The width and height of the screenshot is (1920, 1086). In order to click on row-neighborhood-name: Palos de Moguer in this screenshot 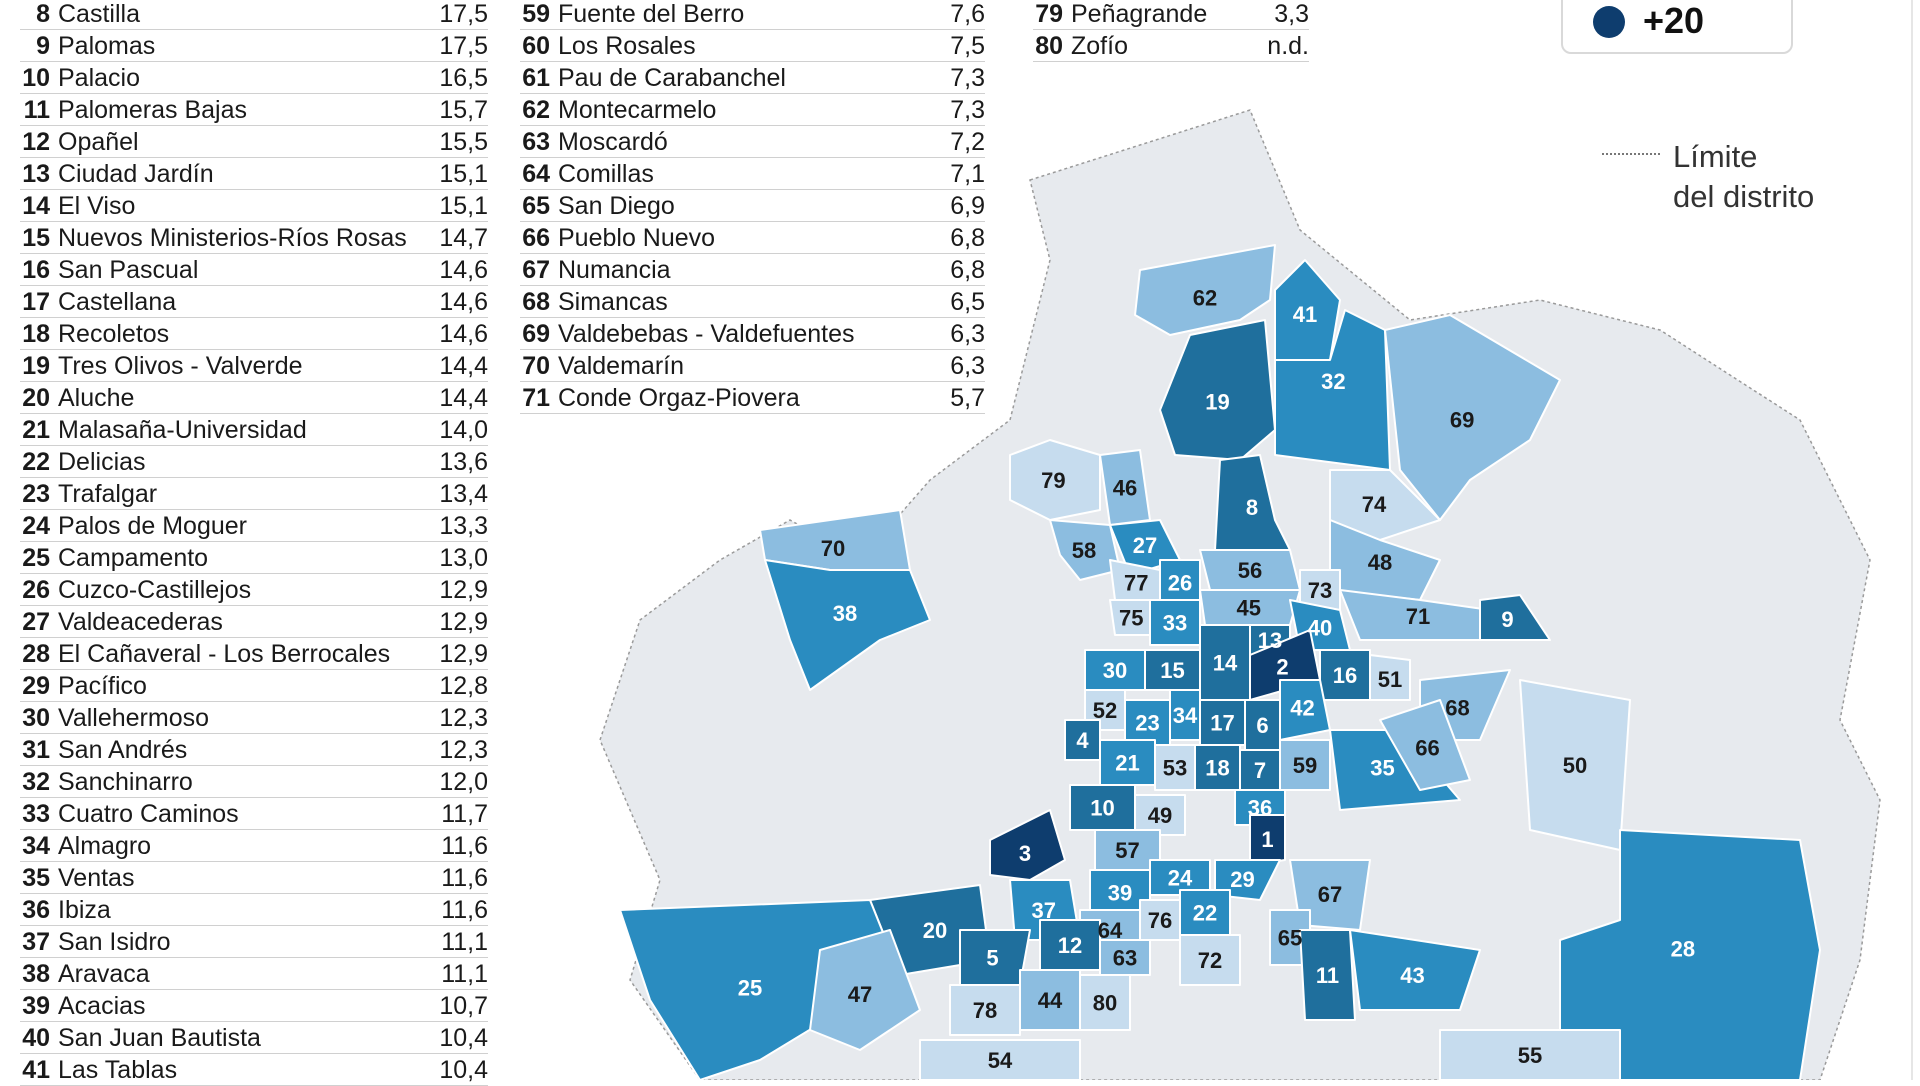, I will do `click(153, 526)`.